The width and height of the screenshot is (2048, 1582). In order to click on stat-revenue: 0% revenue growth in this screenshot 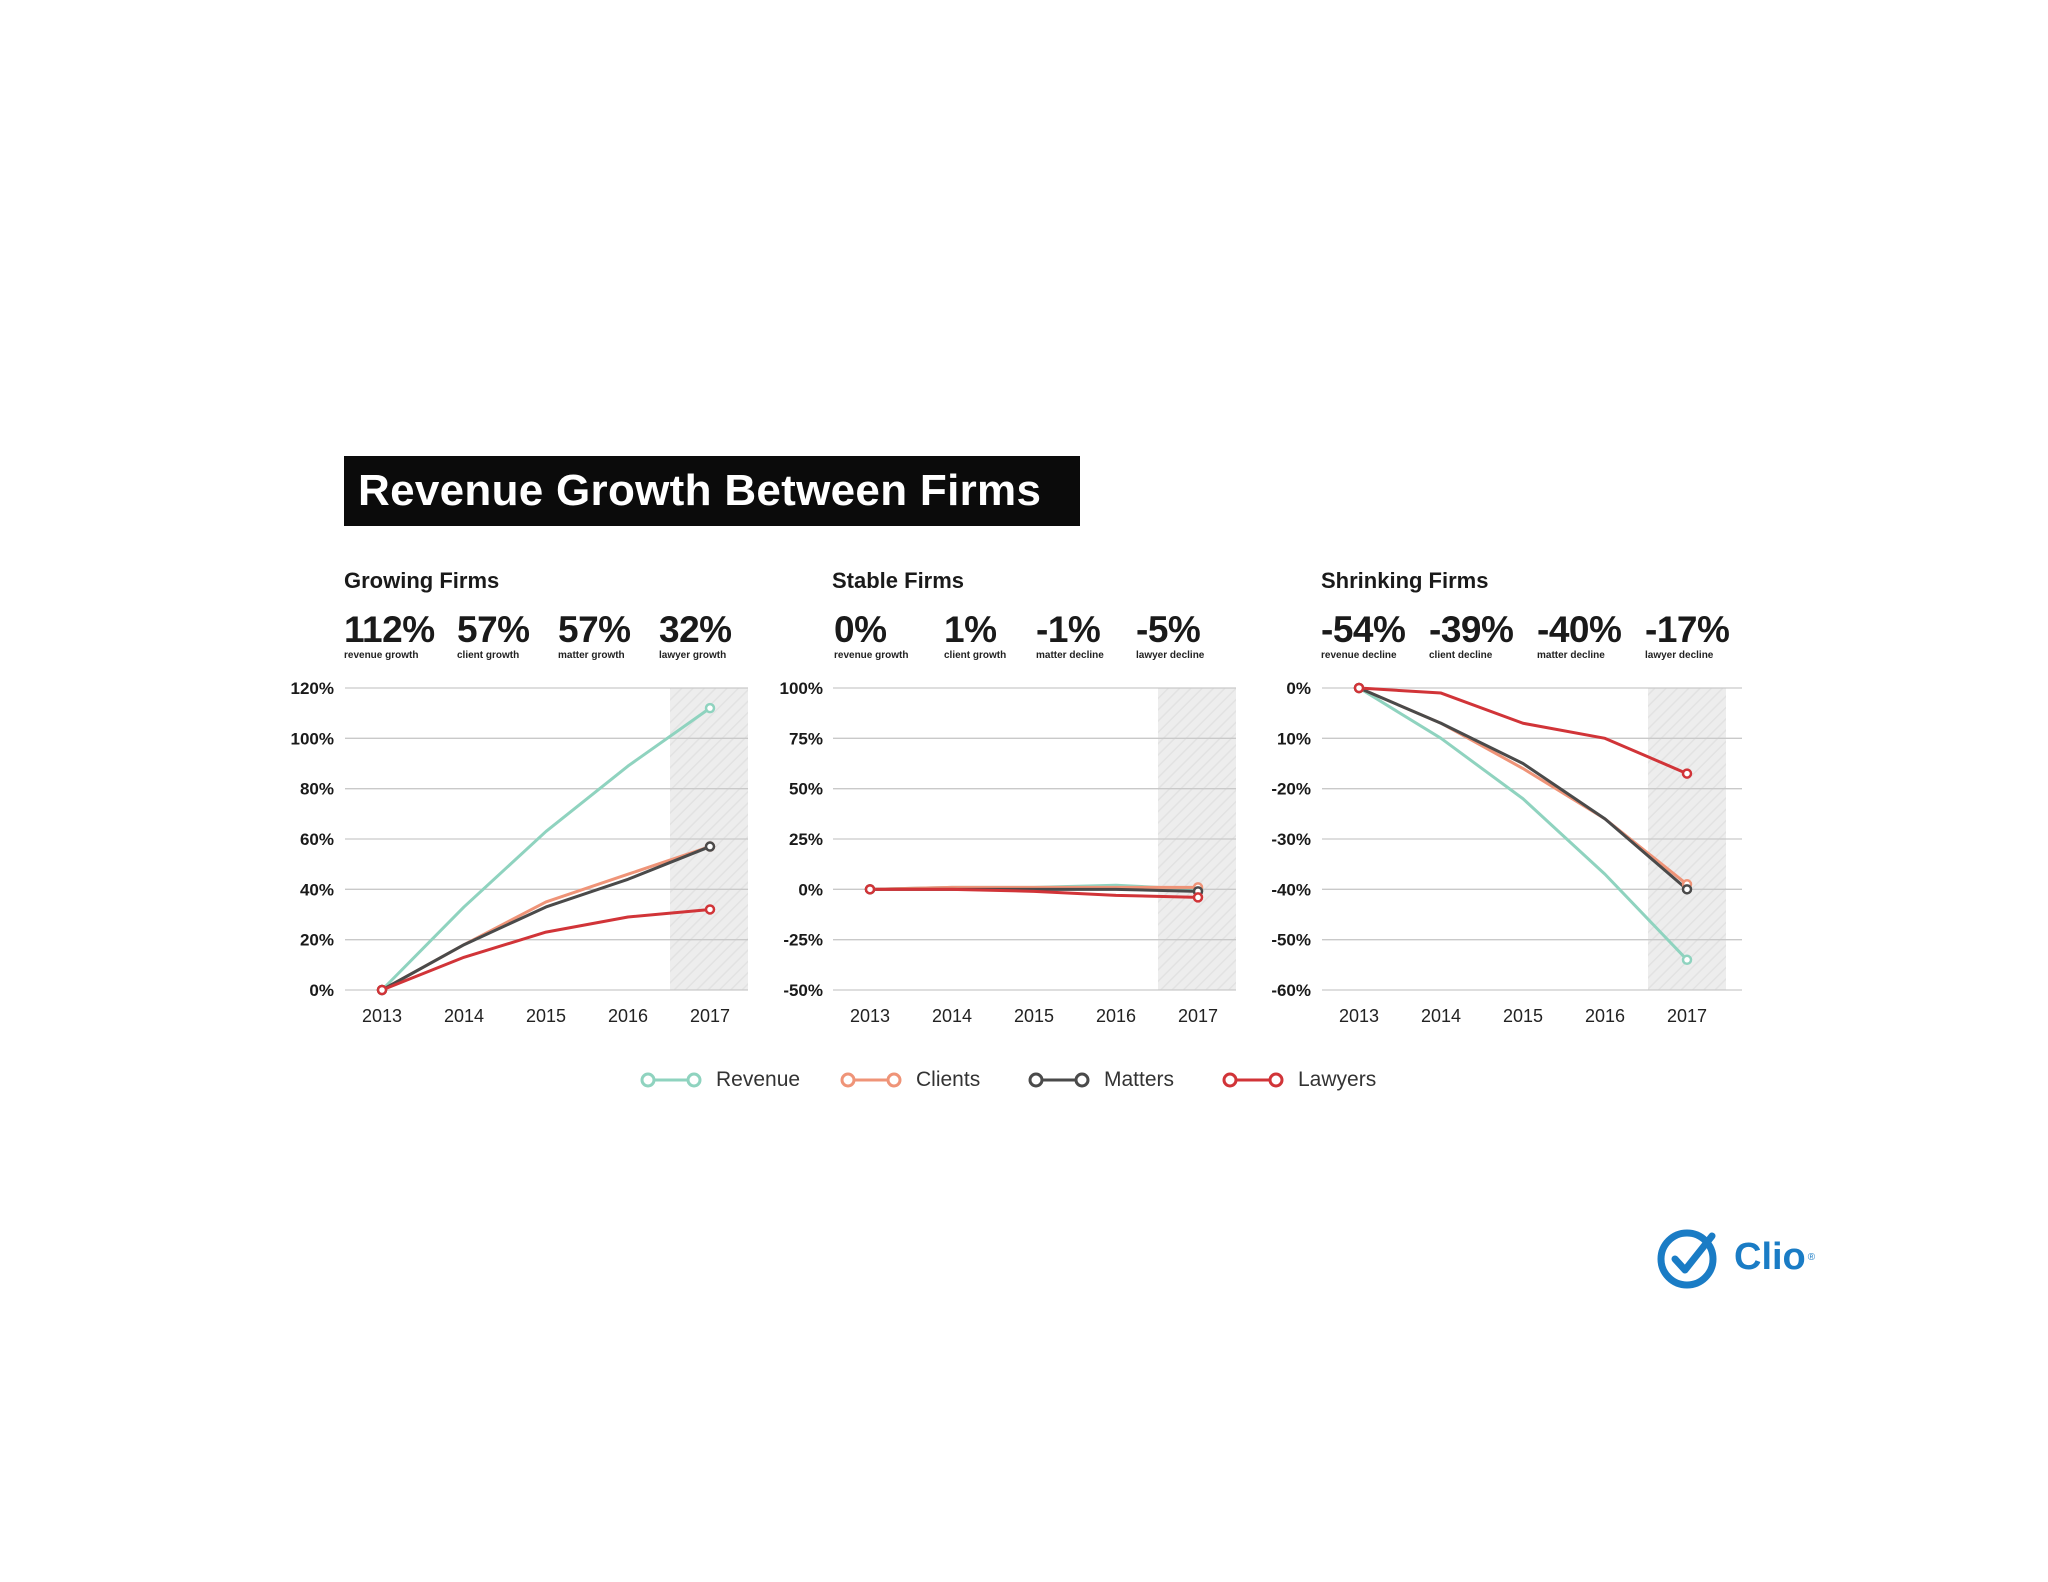, I will do `click(884, 636)`.